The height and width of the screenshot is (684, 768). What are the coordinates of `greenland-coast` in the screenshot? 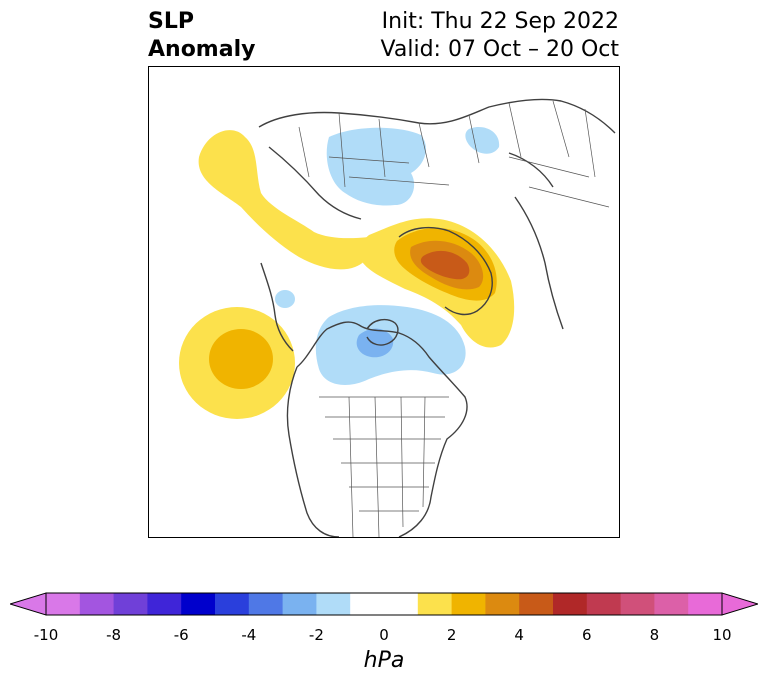 It's located at (445, 271).